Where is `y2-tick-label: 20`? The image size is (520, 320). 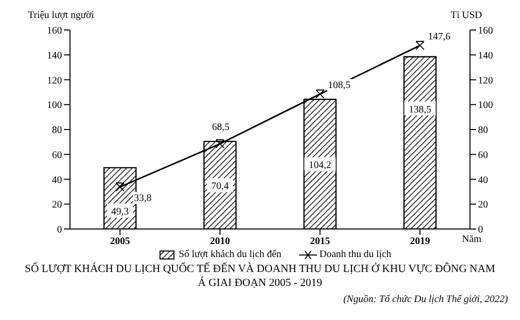 y2-tick-label: 20 is located at coordinates (483, 205).